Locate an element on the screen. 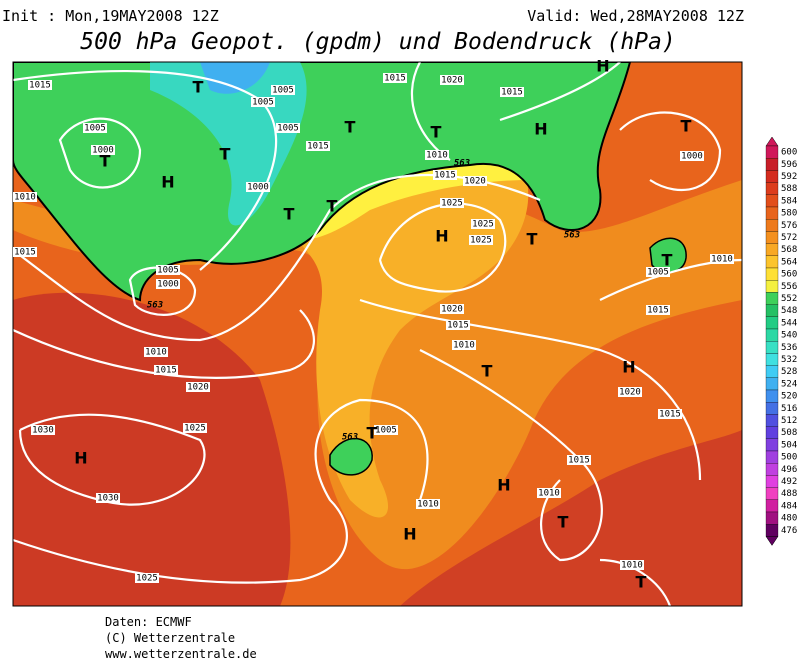 The image size is (812, 671). colorbar-label: 496 is located at coordinates (789, 470).